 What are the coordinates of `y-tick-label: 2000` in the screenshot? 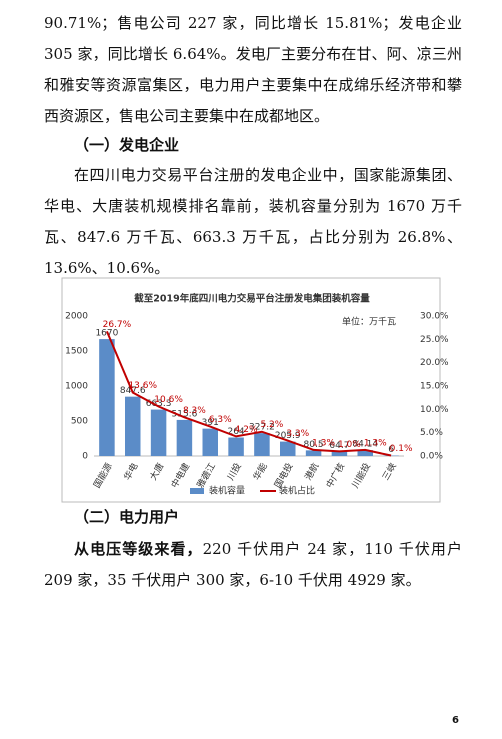 It's located at (76, 317).